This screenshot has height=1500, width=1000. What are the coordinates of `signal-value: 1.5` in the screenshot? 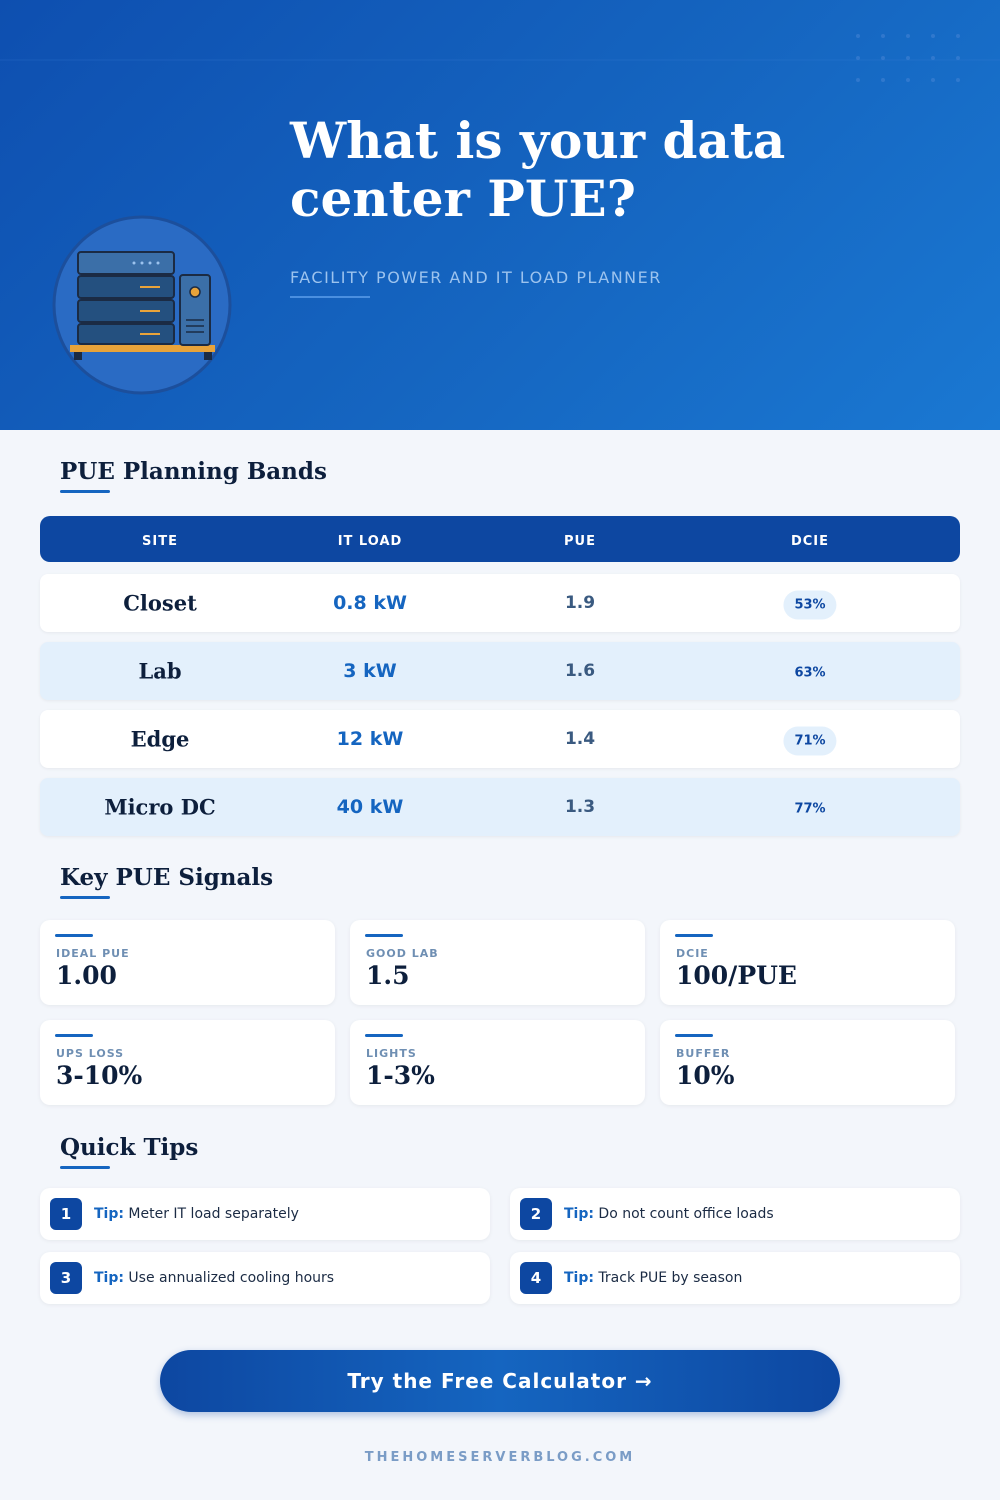 It's located at (388, 975).